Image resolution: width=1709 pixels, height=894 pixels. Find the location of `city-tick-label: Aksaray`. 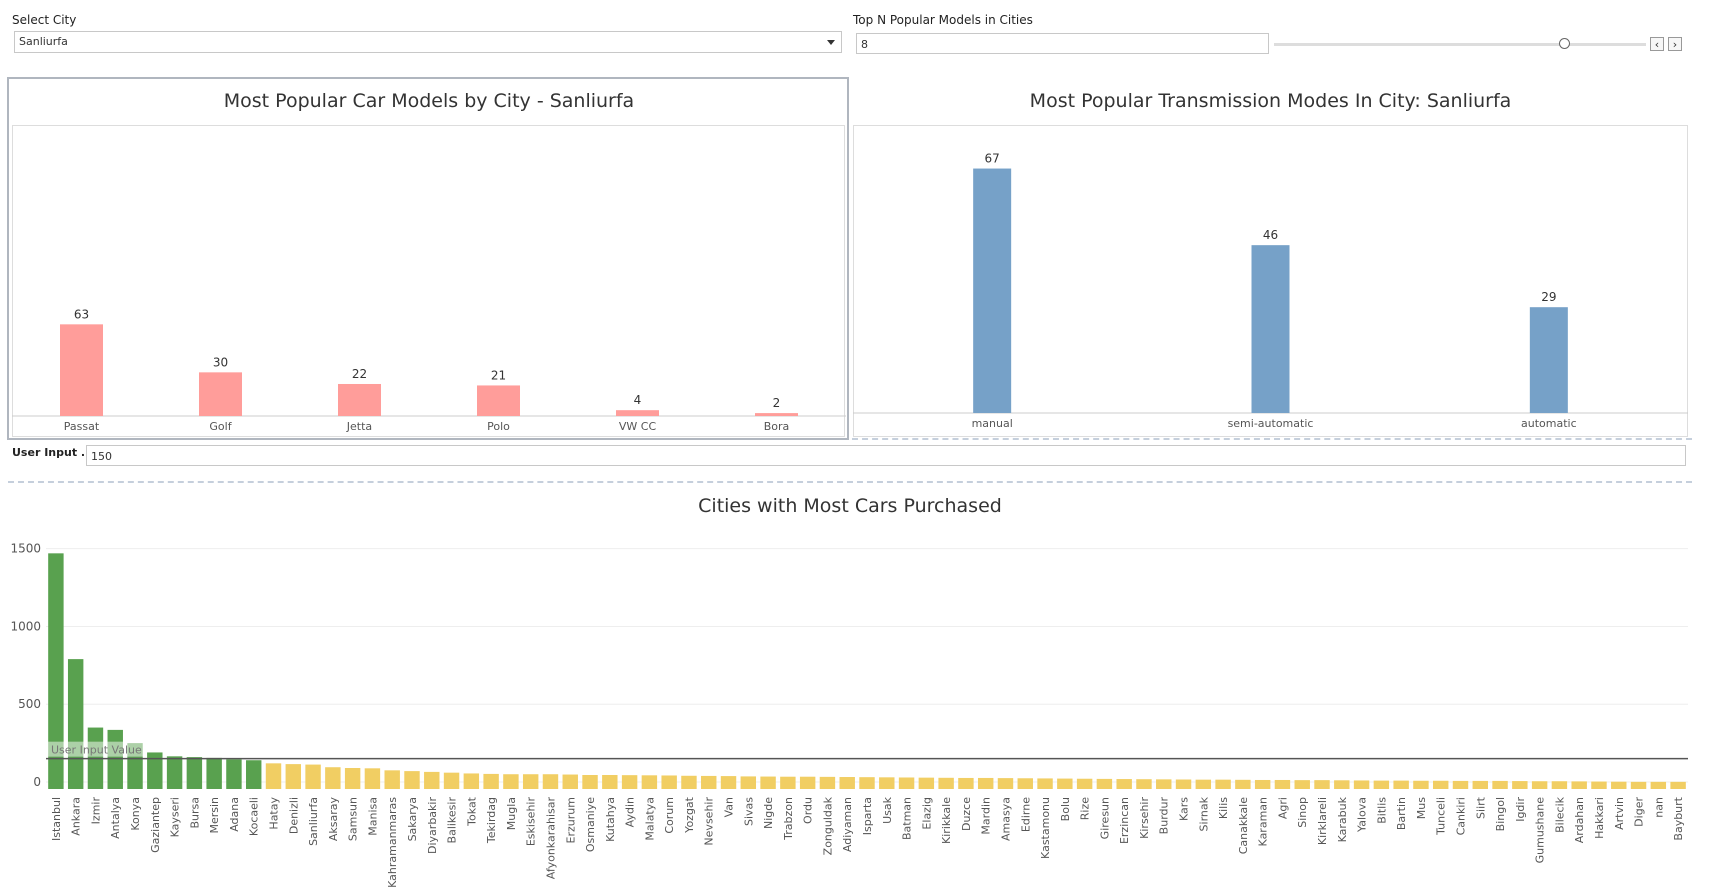

city-tick-label: Aksaray is located at coordinates (333, 819).